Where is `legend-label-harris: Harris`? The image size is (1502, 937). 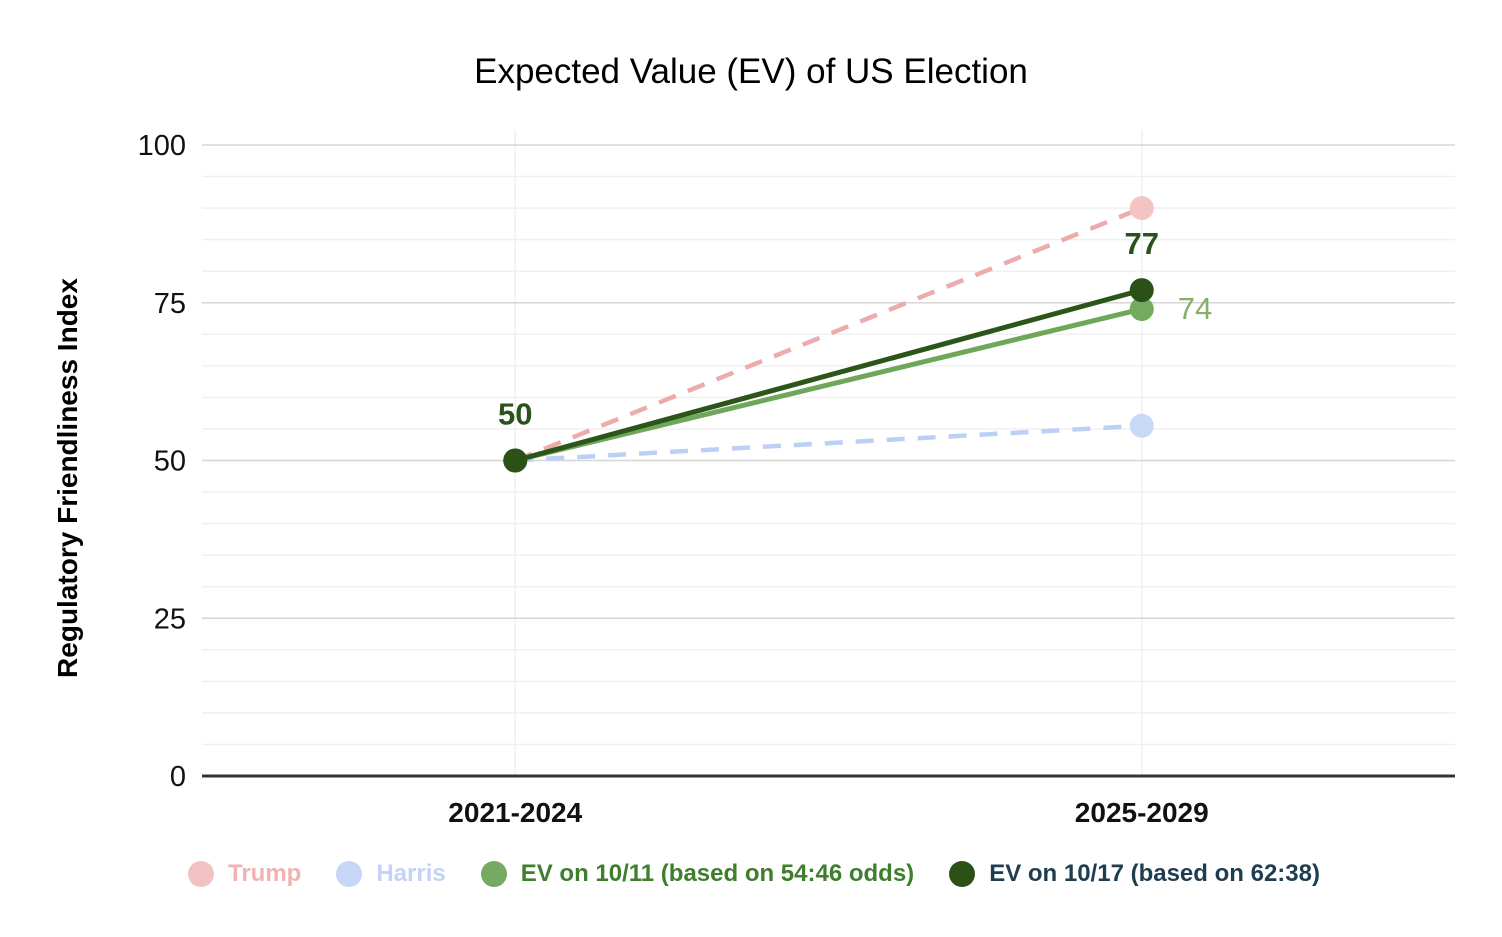 legend-label-harris: Harris is located at coordinates (411, 873).